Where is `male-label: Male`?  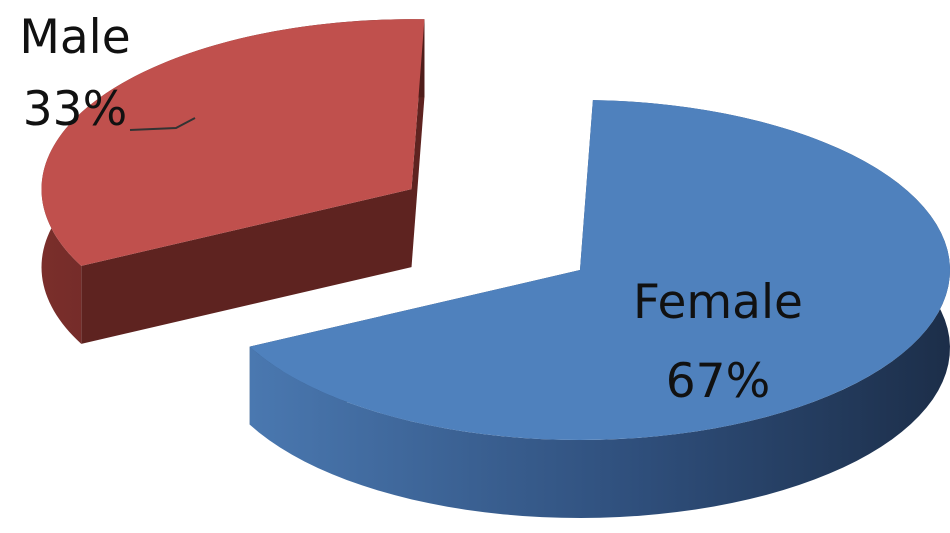 male-label: Male is located at coordinates (74, 37).